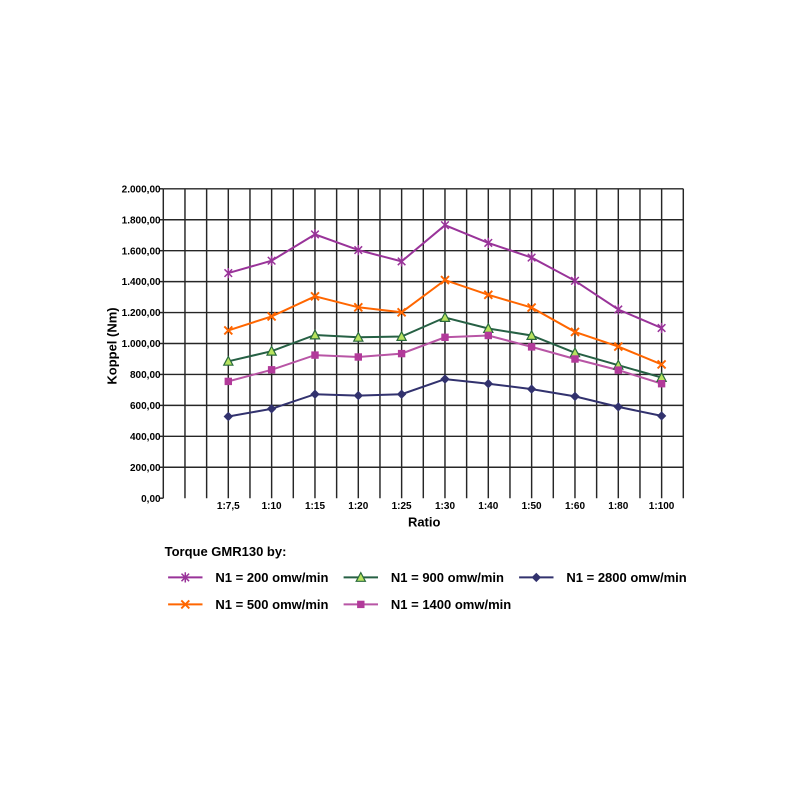  I want to click on svg-text: N1 = 1400 omw/min, so click(451, 604).